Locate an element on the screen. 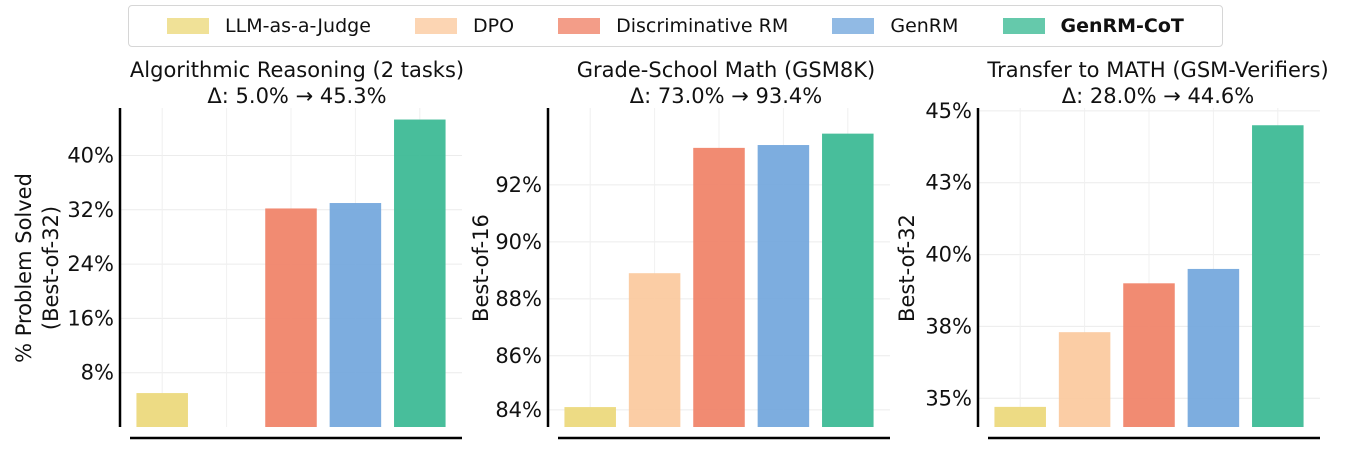 The height and width of the screenshot is (451, 1354). y-tick-label: 43% is located at coordinates (948, 183).